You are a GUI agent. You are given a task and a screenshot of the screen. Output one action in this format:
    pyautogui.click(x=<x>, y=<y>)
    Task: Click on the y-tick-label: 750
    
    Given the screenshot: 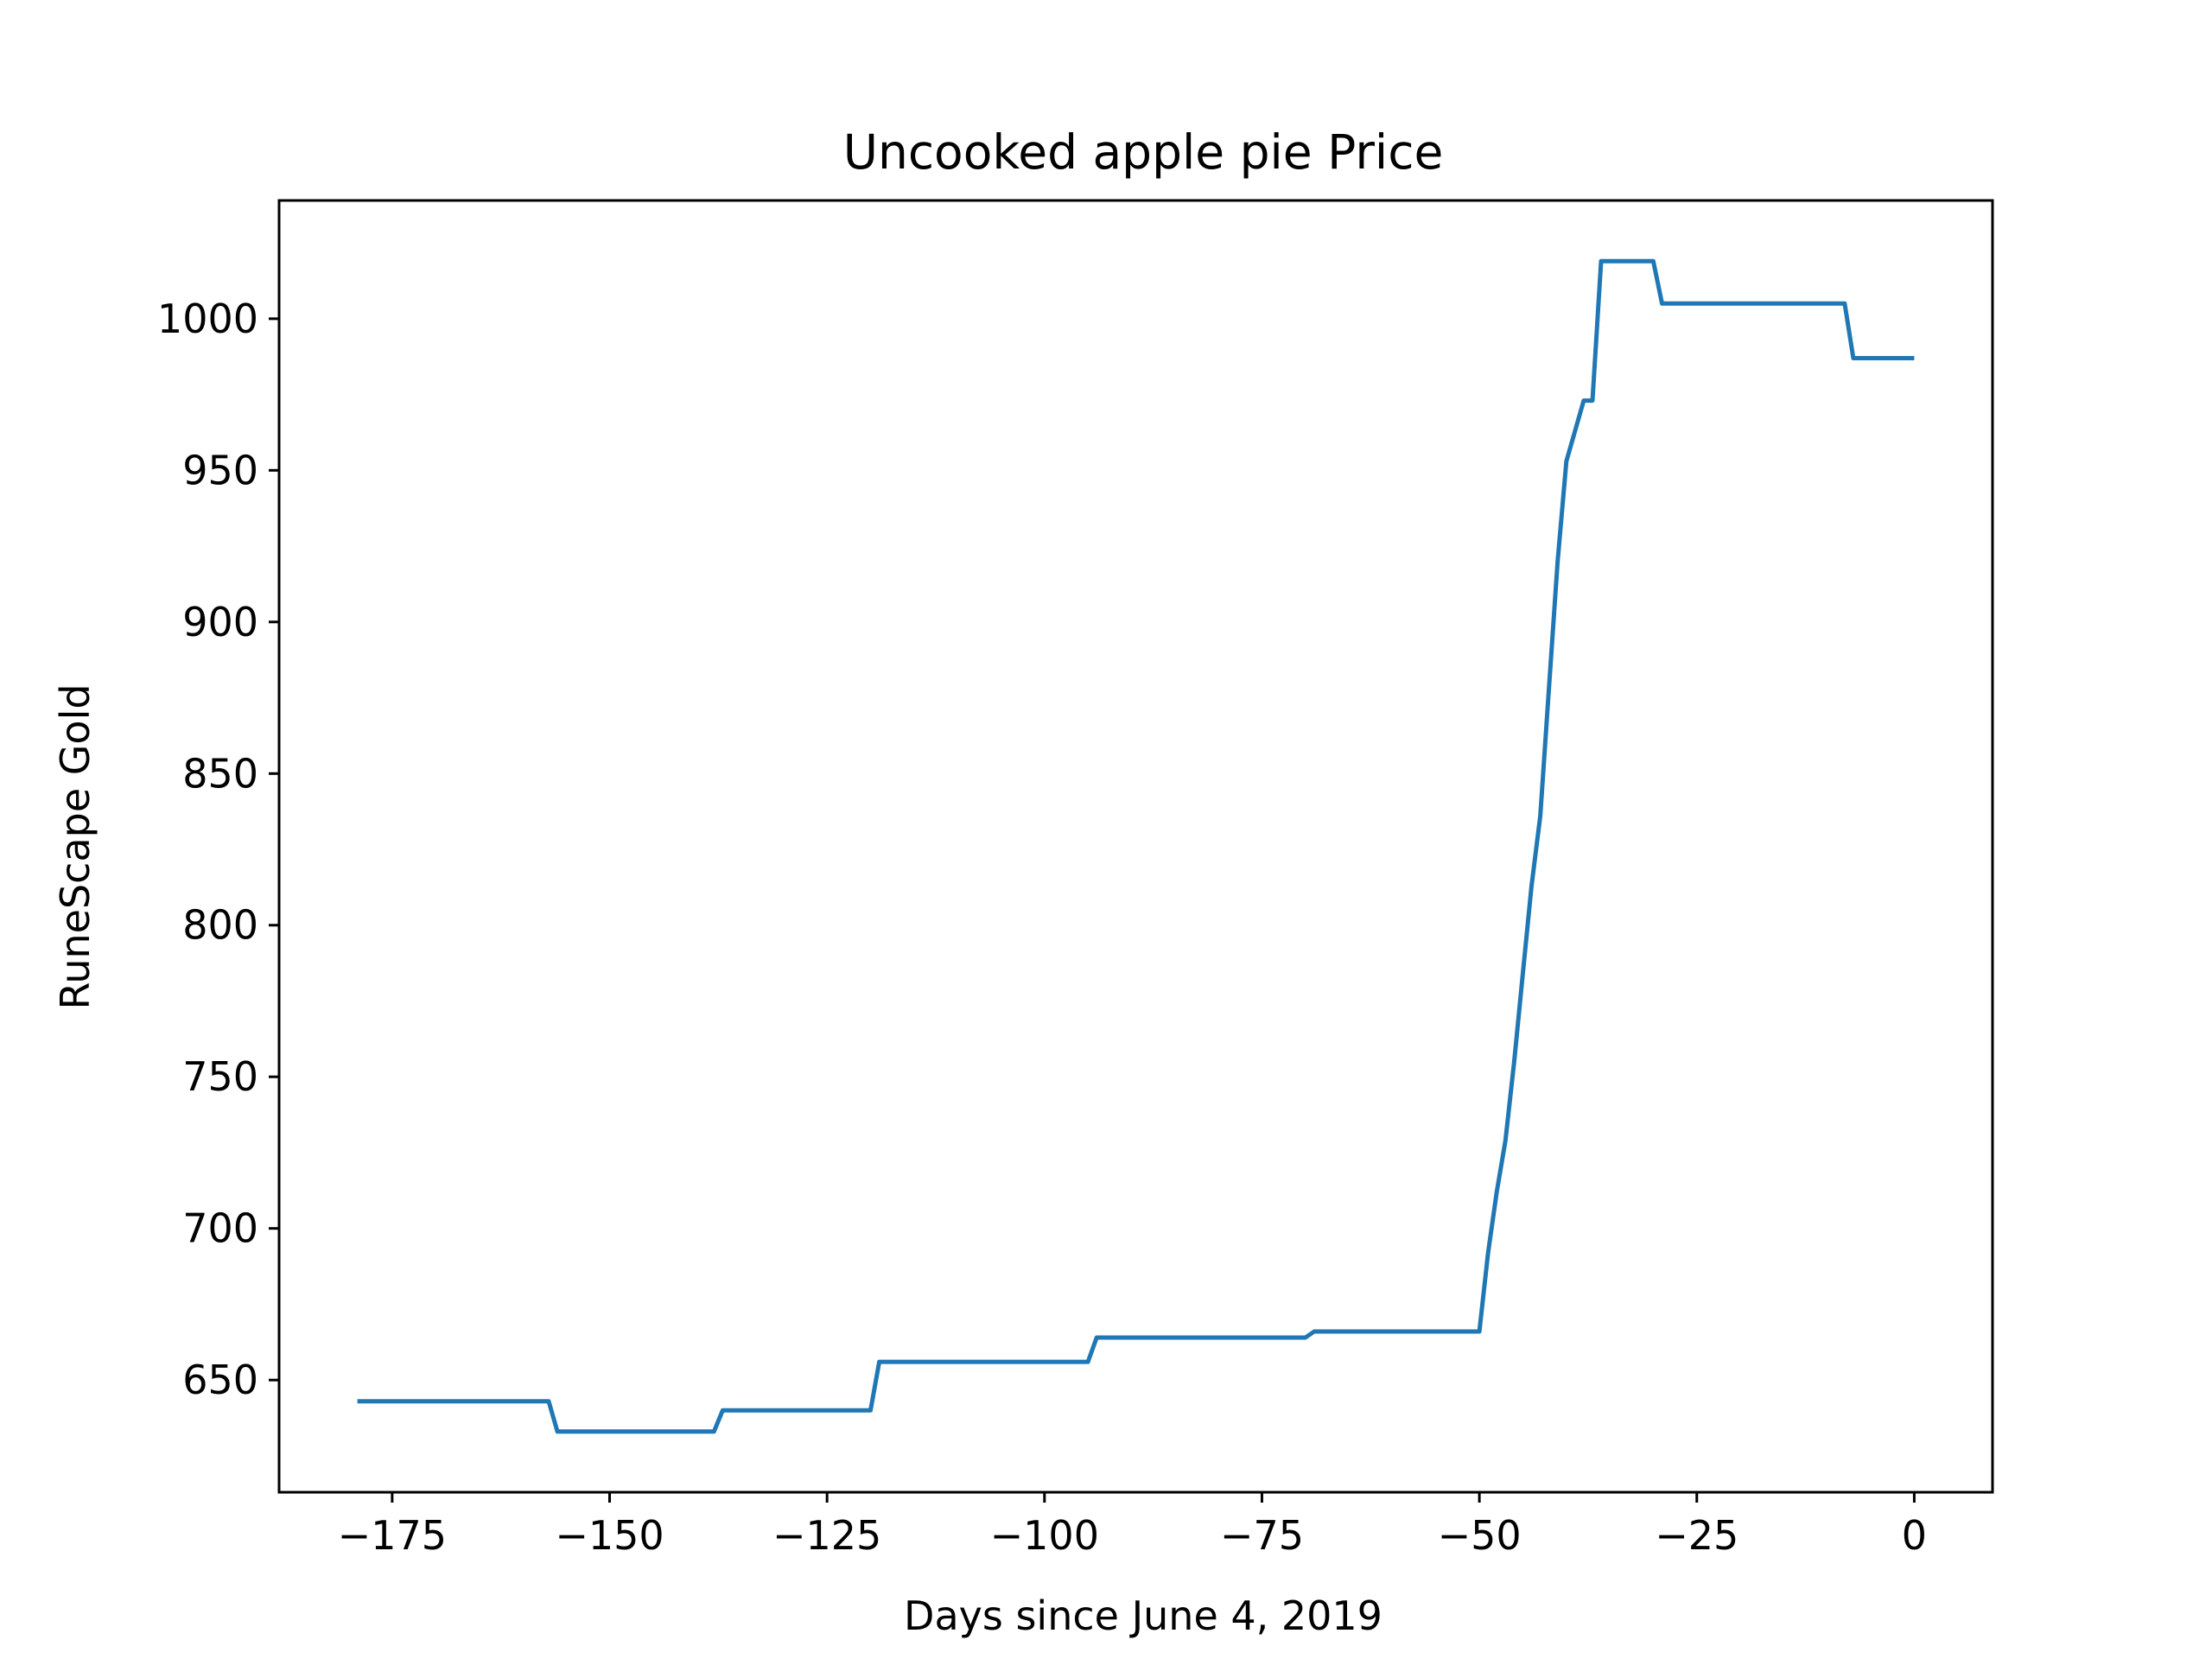 What is the action you would take?
    pyautogui.click(x=220, y=1076)
    